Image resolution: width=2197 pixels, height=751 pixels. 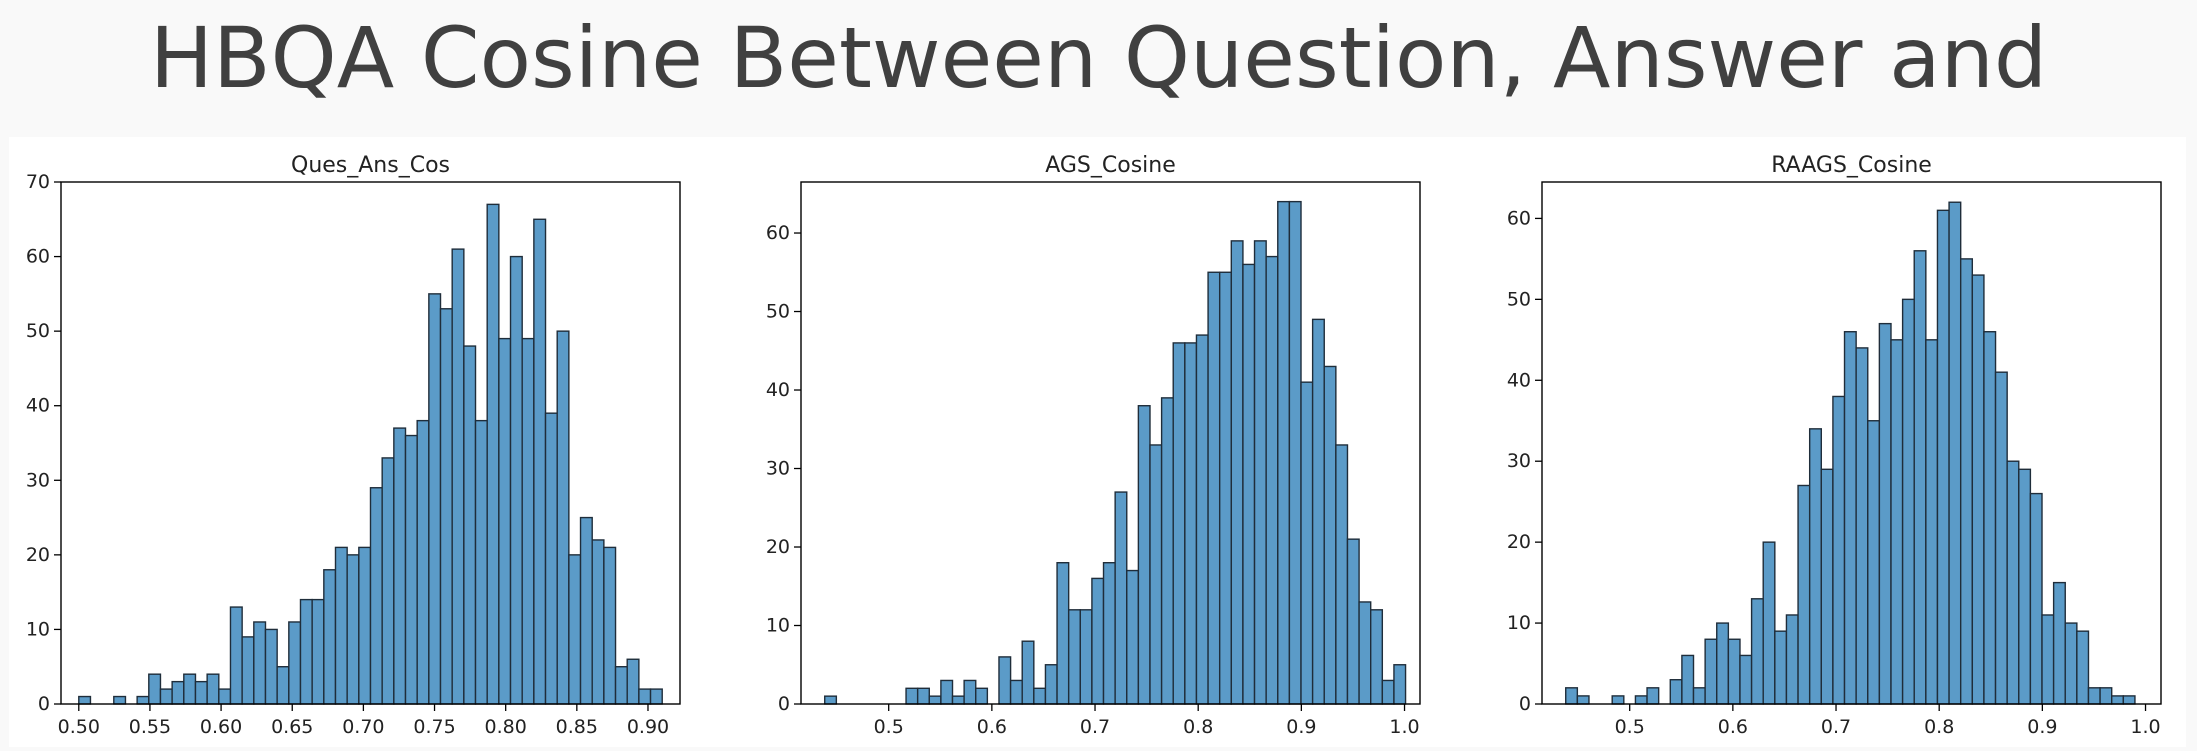 What do you see at coordinates (150, 727) in the screenshot?
I see `x-tick-label: 0.55` at bounding box center [150, 727].